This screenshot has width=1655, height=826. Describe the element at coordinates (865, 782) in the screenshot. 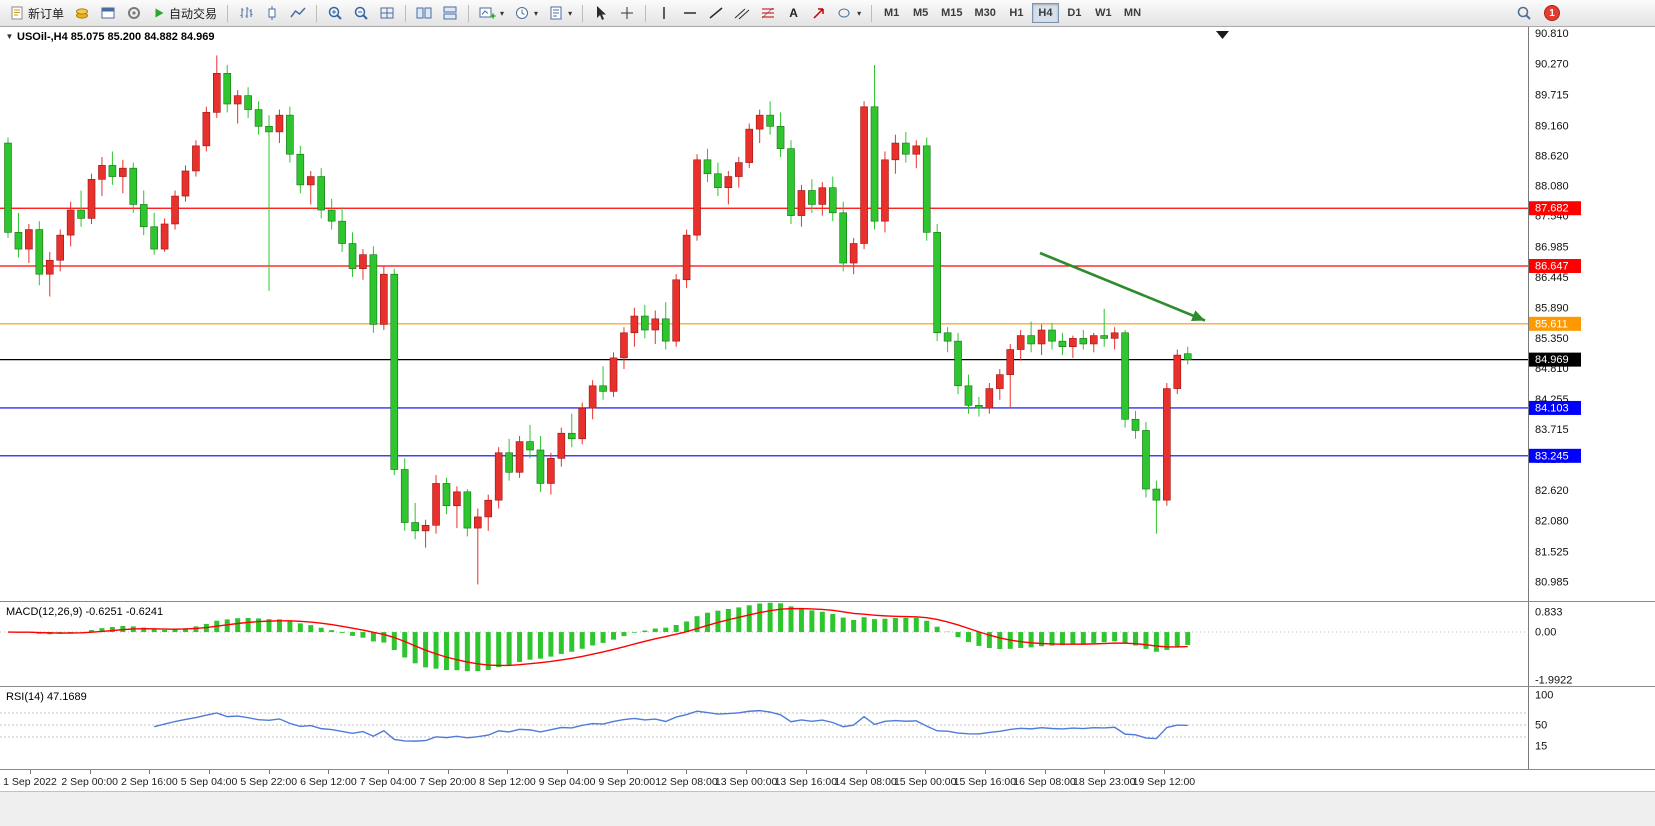

I see `time-axis-label: 14 Sep 08:00` at that location.